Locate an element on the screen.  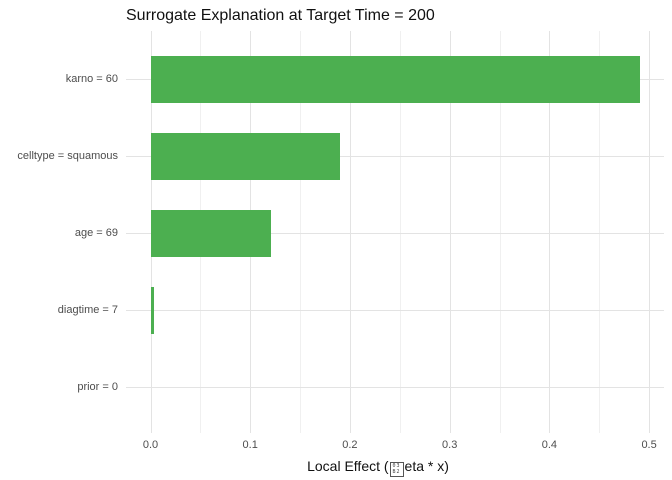
y-axis-label: age = 69 is located at coordinates (96, 233).